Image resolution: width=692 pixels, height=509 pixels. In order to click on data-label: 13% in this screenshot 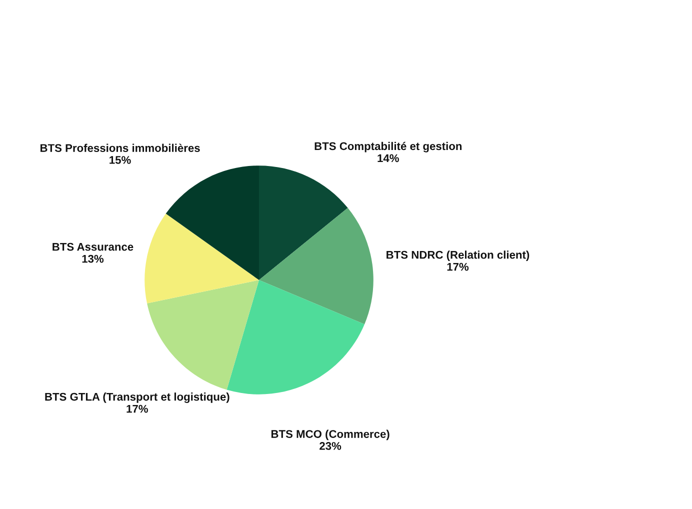, I will do `click(93, 258)`.